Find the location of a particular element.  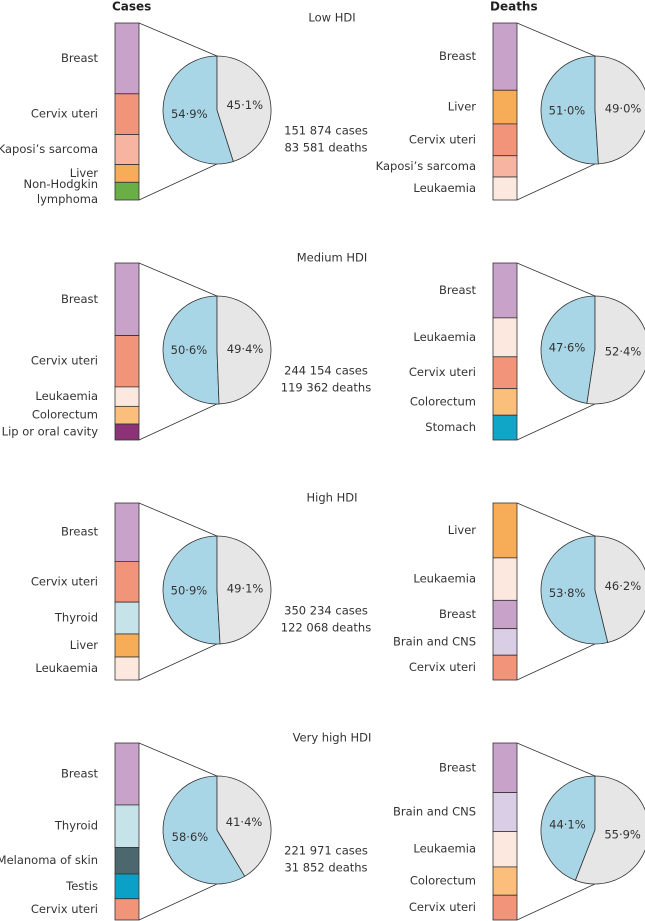

summary: 151 874 cases is located at coordinates (326, 131).